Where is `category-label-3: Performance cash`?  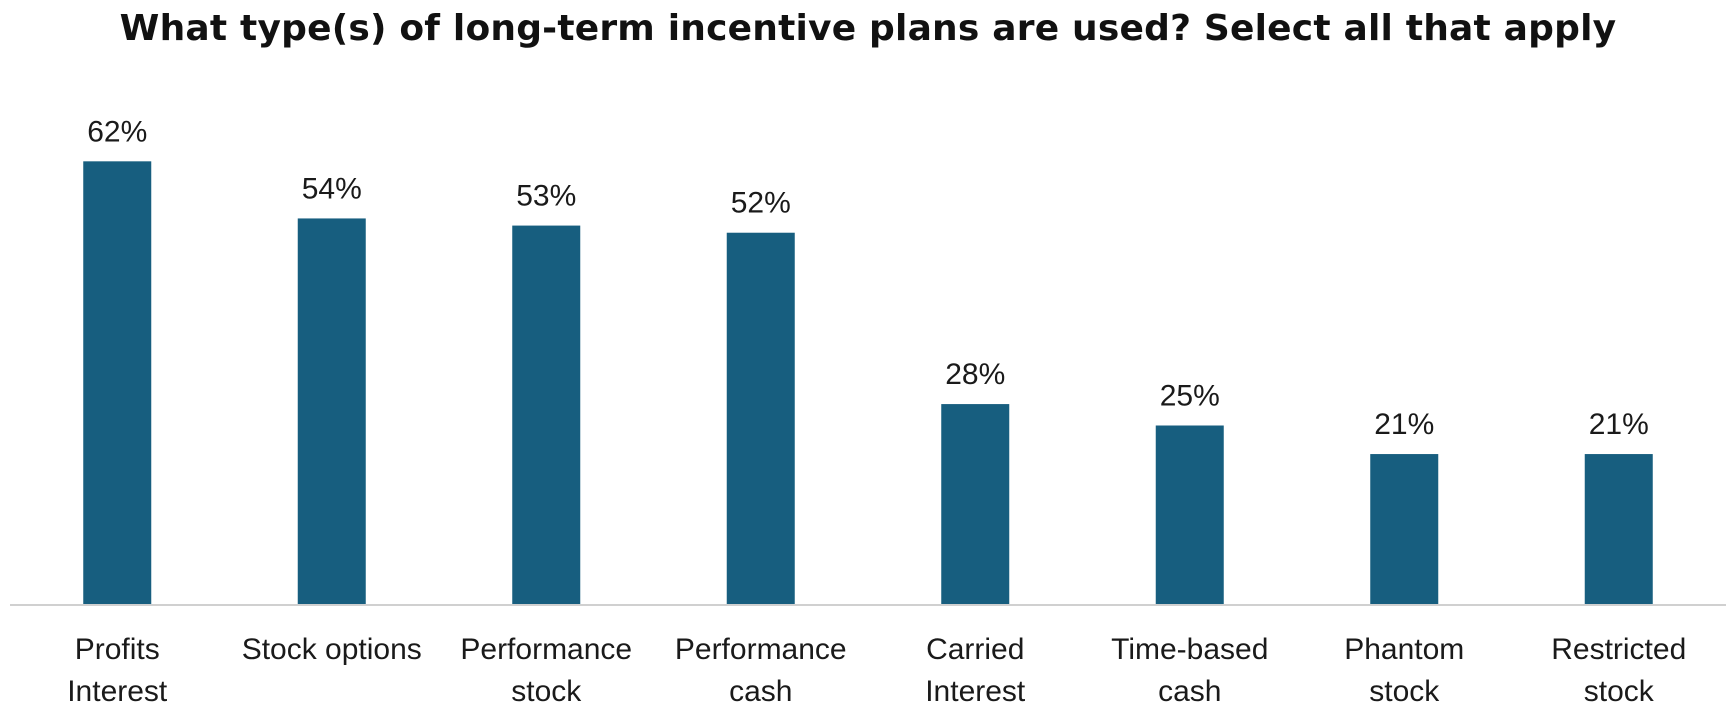 category-label-3: Performance cash is located at coordinates (761, 670).